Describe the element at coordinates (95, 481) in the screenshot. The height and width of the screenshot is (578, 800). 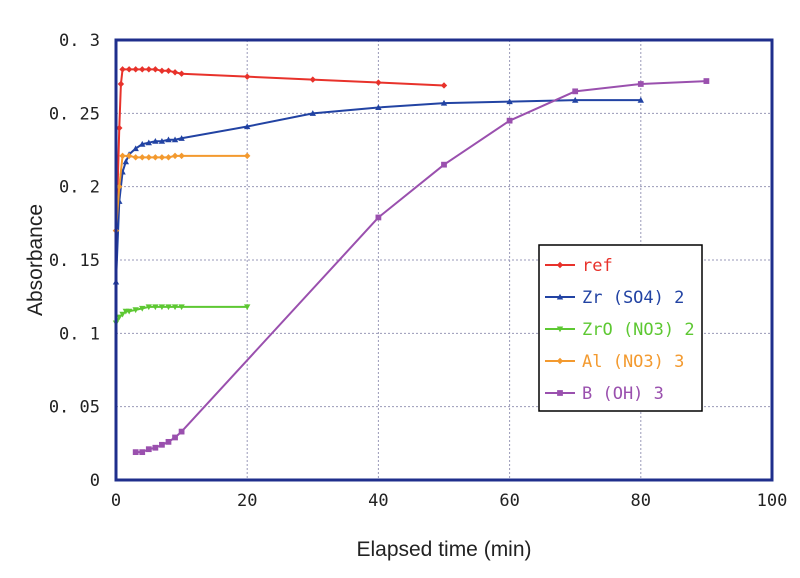
I see `y-tick-label: 0` at that location.